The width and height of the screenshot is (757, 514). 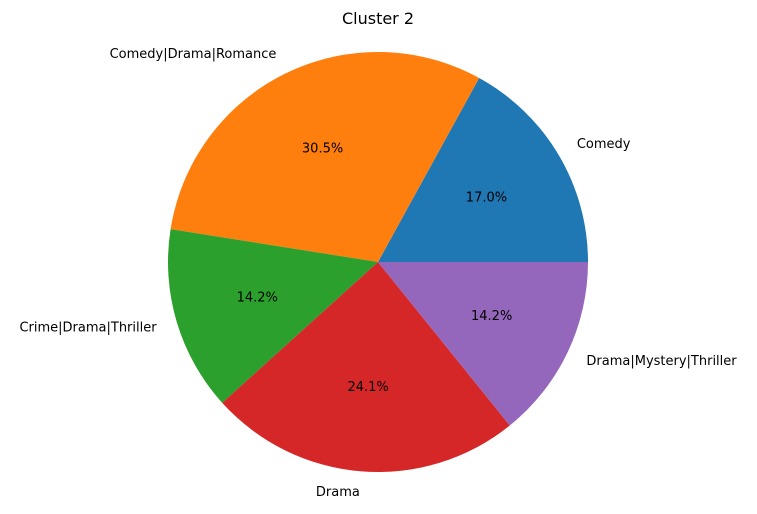 What do you see at coordinates (661, 361) in the screenshot?
I see `slice-label-drama-mystery-thriller: Drama|Mystery|Thriller` at bounding box center [661, 361].